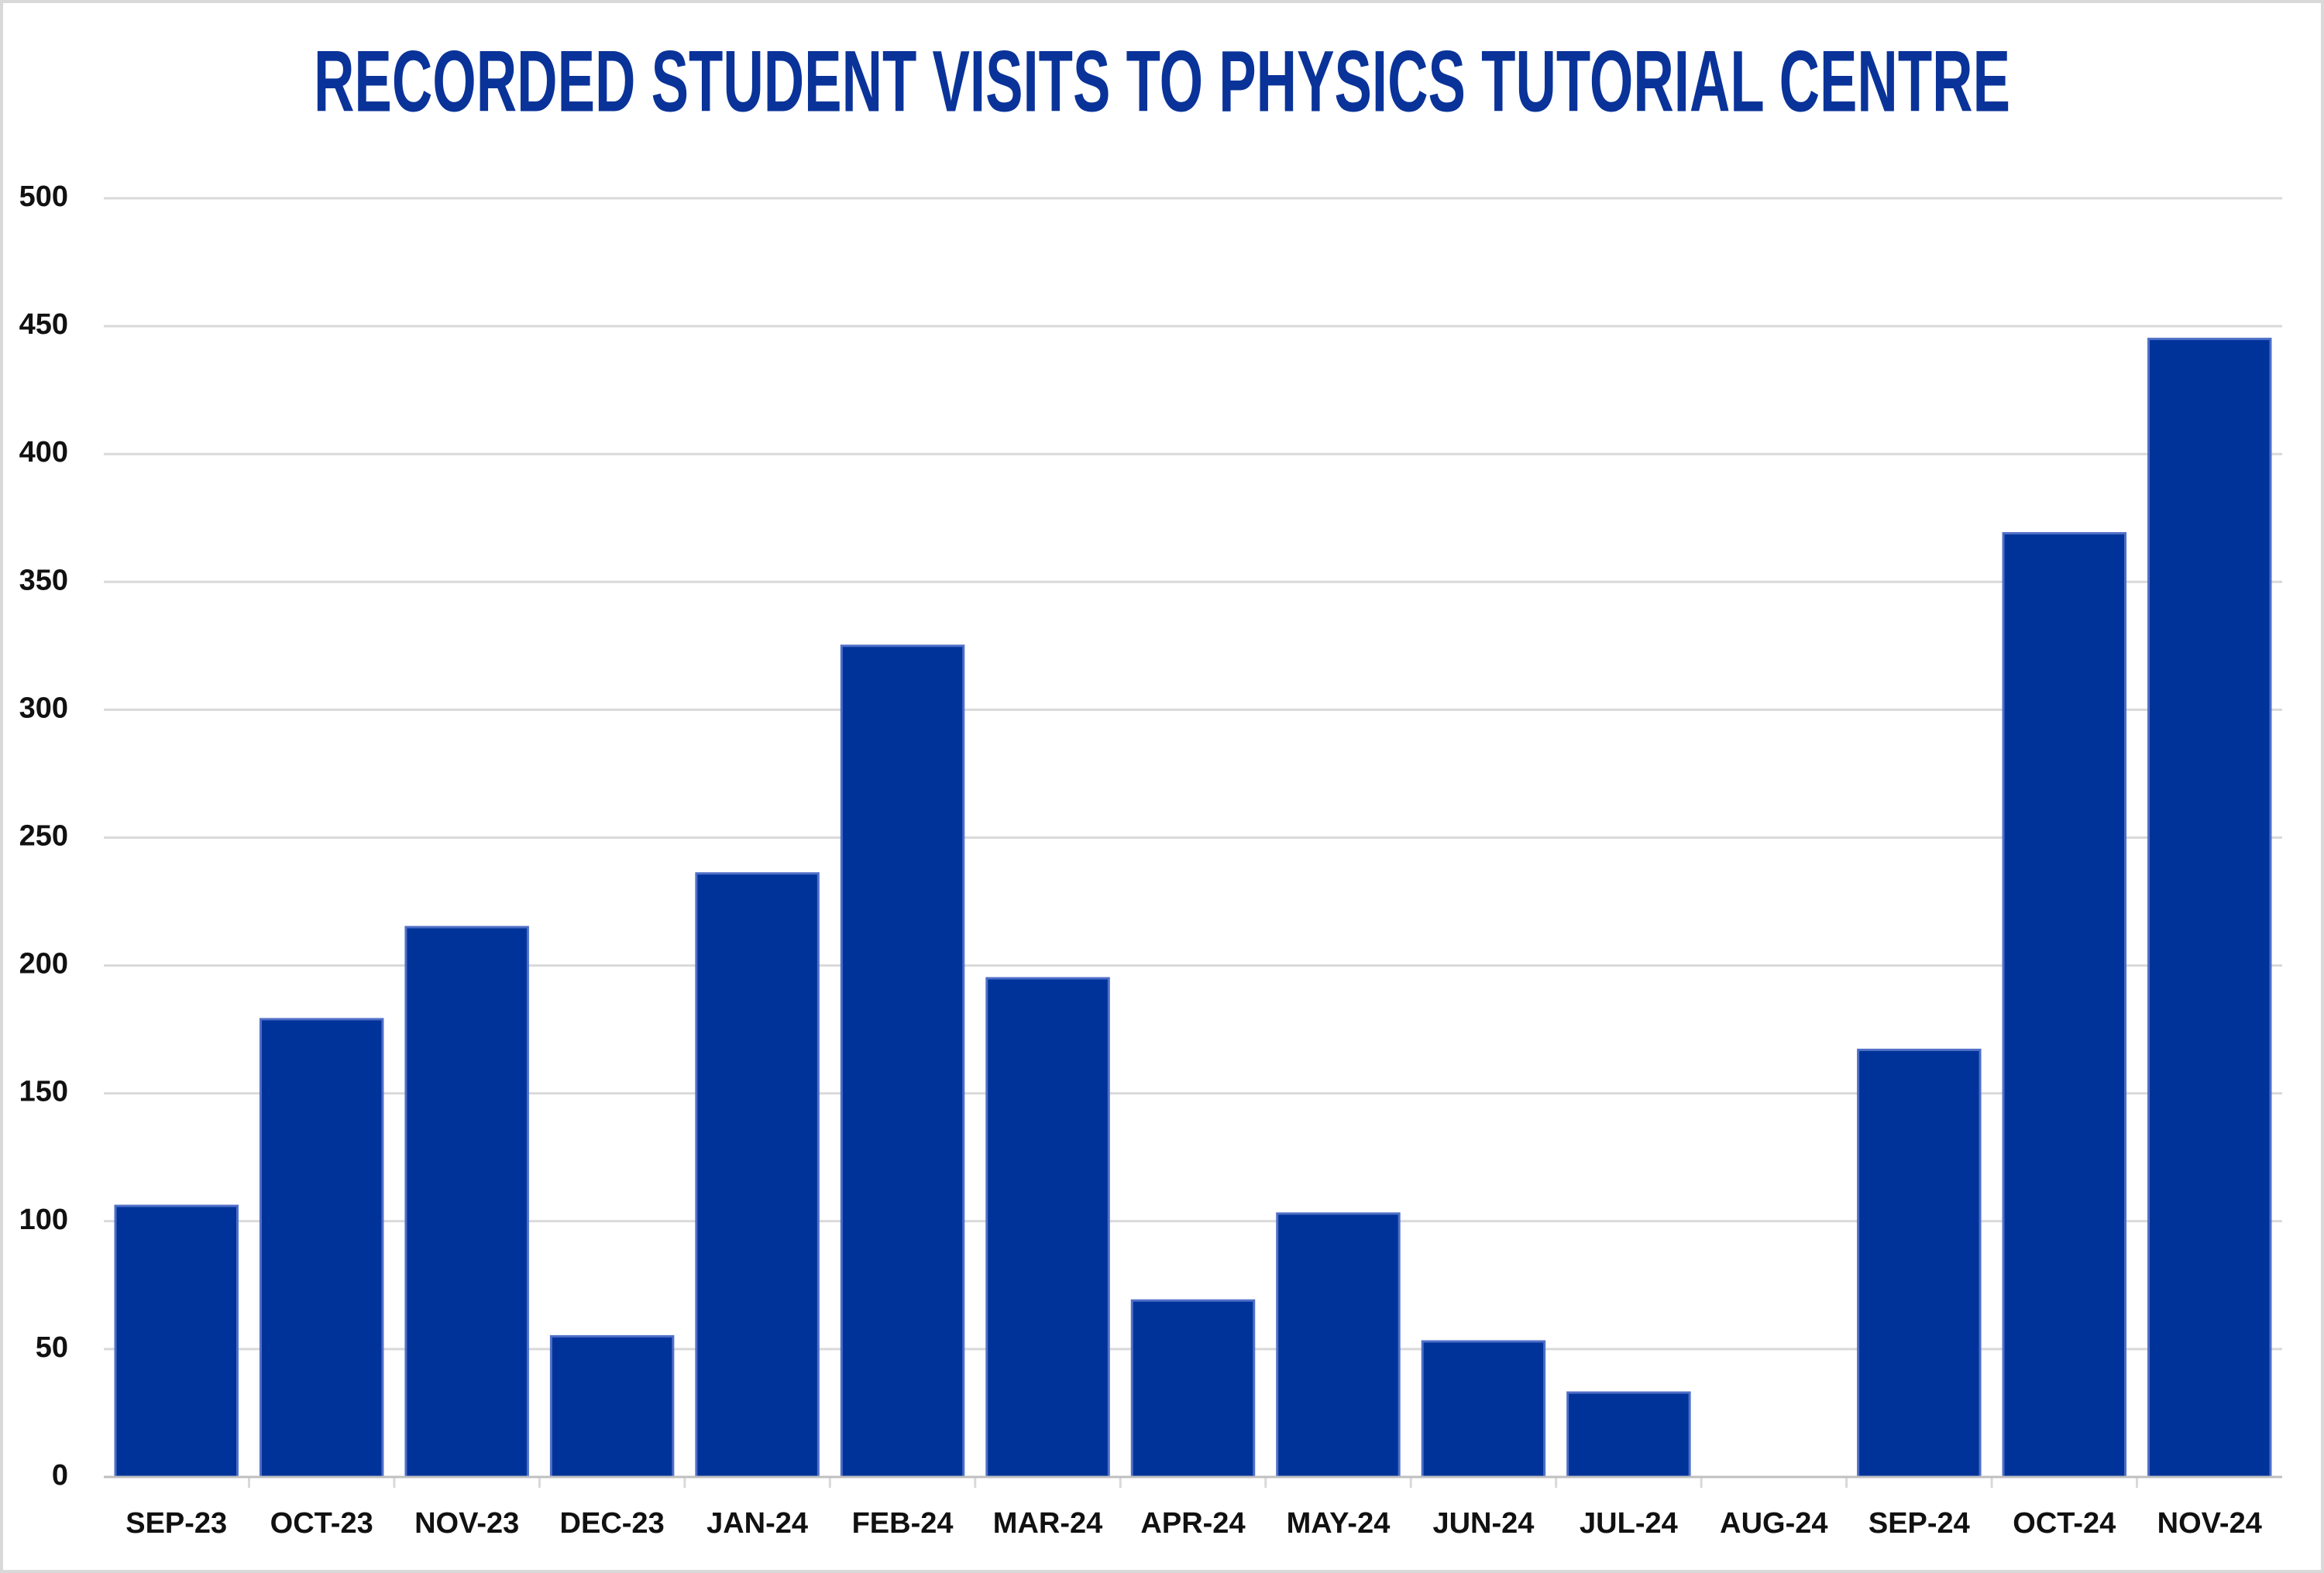 Image resolution: width=2324 pixels, height=1573 pixels. I want to click on x-tick-label: NOV-24, so click(2209, 1523).